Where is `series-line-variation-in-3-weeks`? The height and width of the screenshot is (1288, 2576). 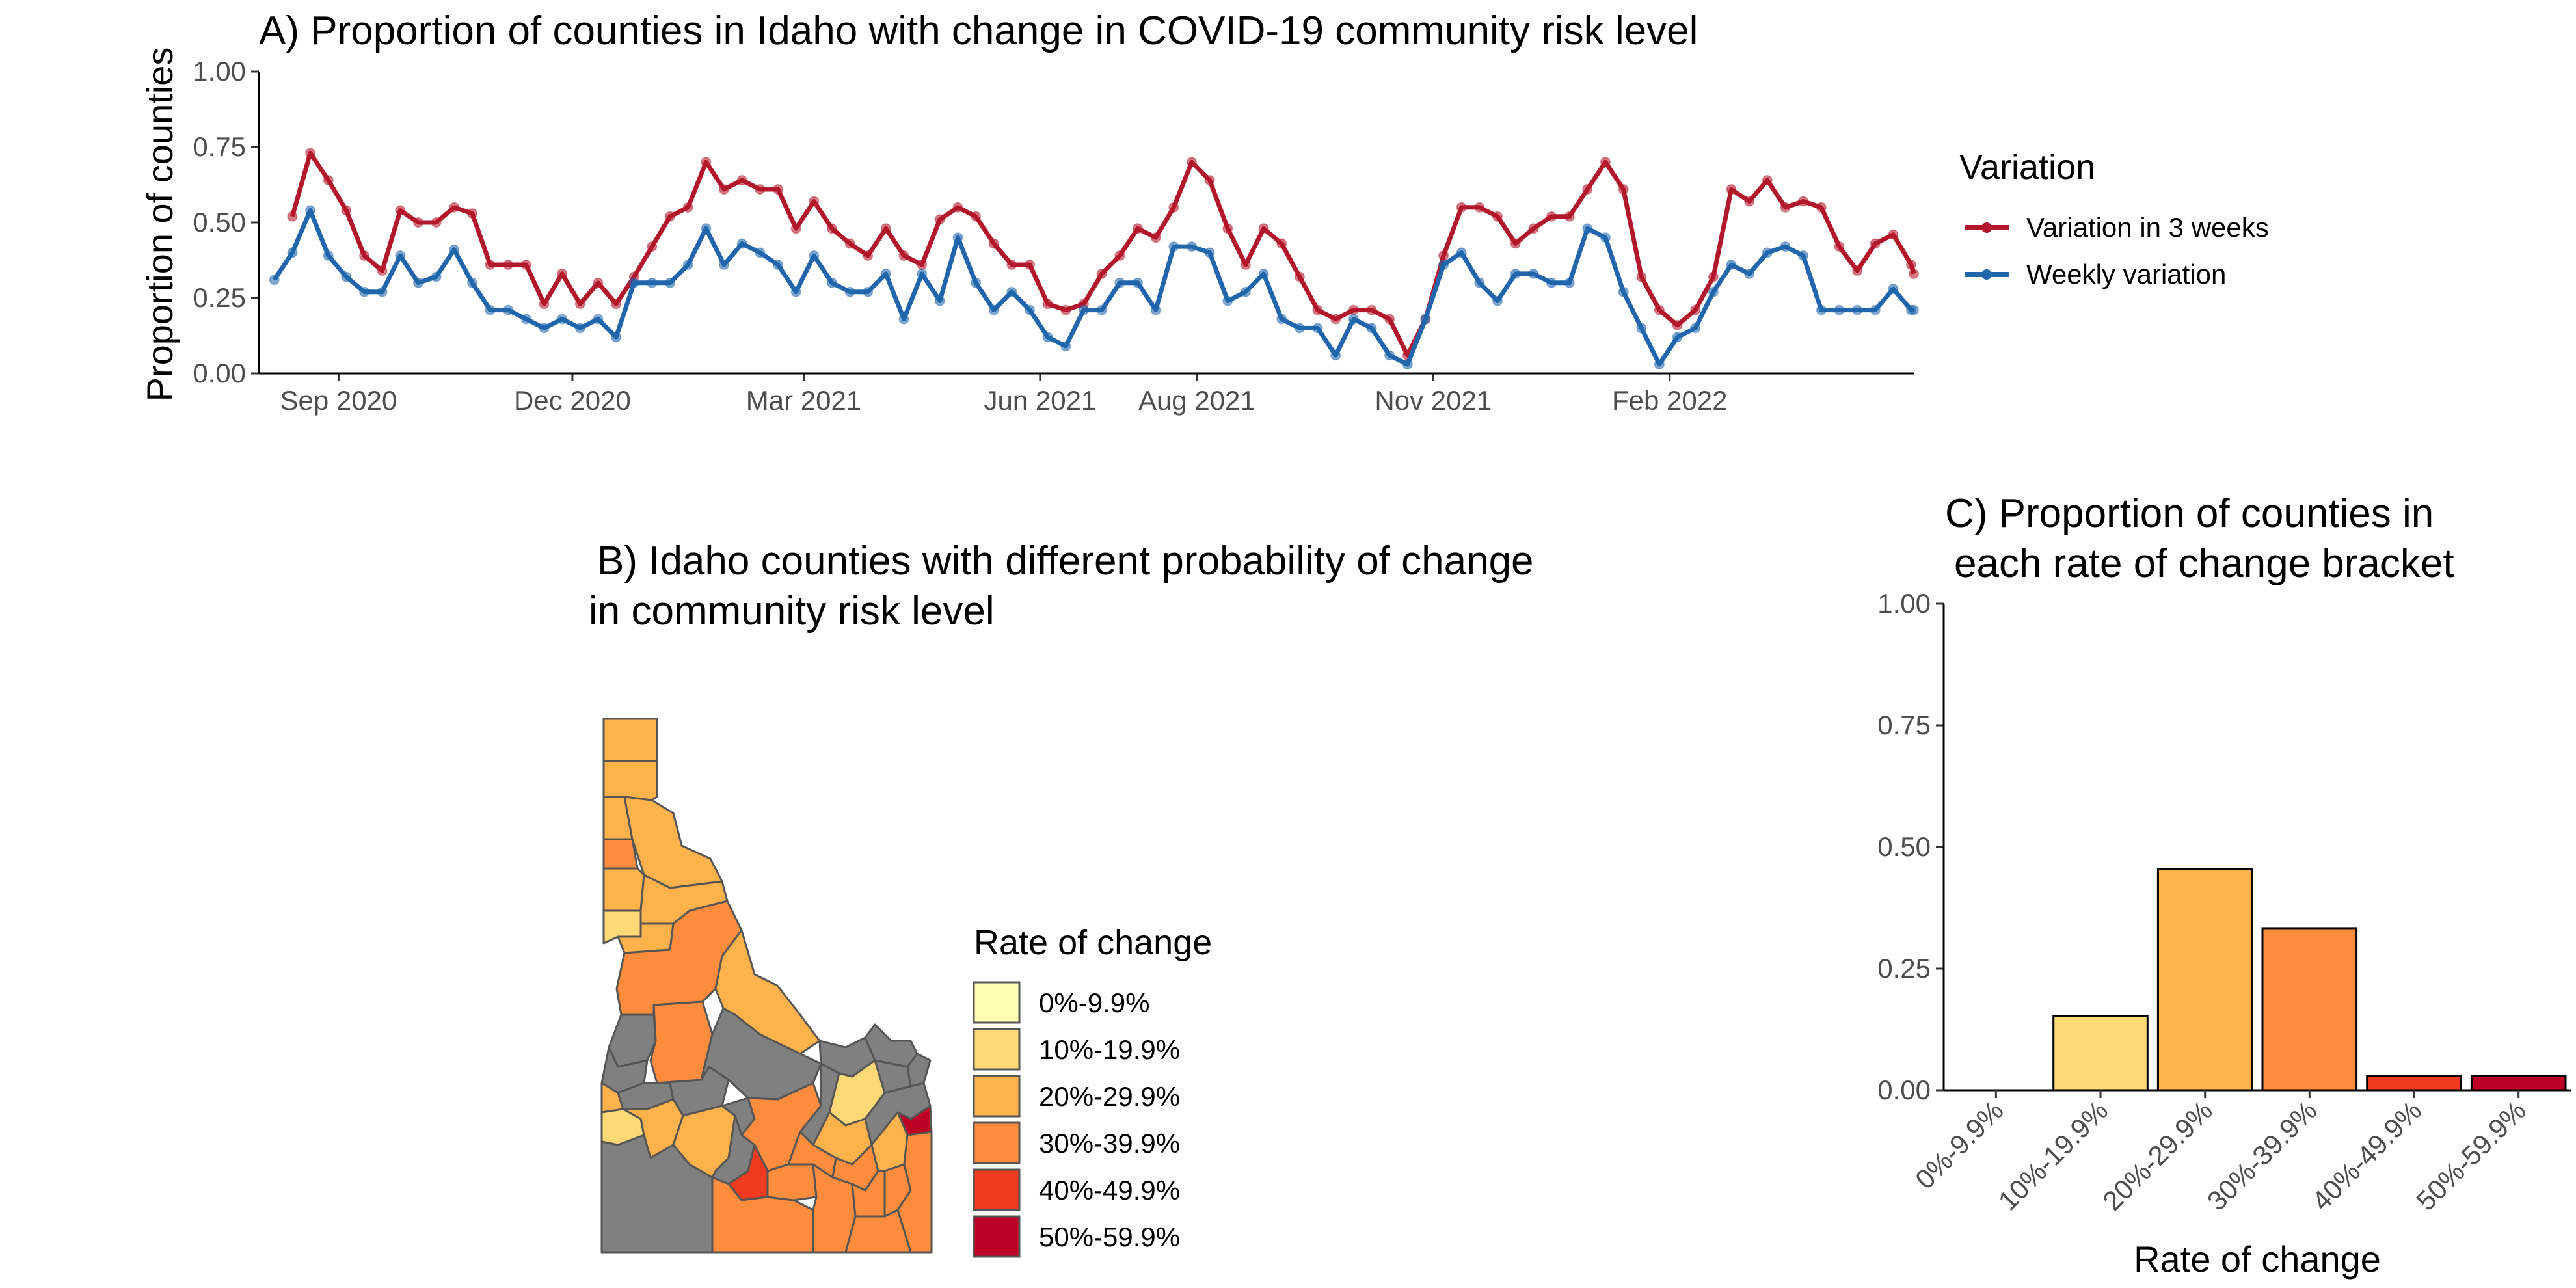
series-line-variation-in-3-weeks is located at coordinates (1103, 254).